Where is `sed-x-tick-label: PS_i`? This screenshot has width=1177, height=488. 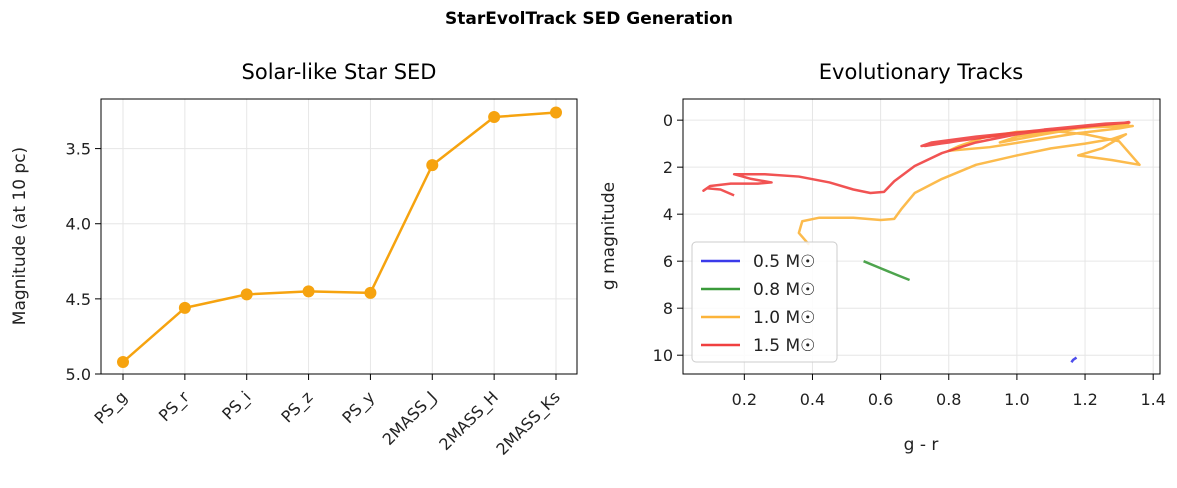 sed-x-tick-label: PS_i is located at coordinates (236, 405).